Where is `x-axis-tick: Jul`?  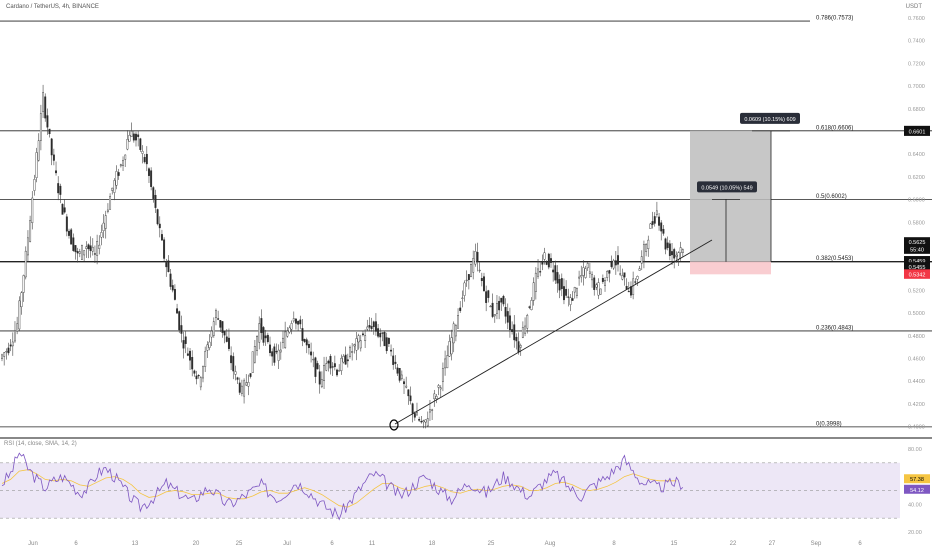
x-axis-tick: Jul is located at coordinates (287, 544).